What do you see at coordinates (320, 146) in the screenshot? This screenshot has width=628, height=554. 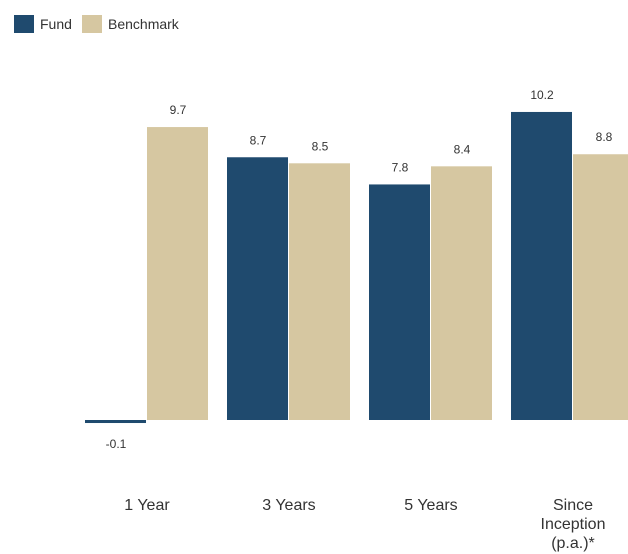 I see `value-label-benchmark-3-years: 8.5` at bounding box center [320, 146].